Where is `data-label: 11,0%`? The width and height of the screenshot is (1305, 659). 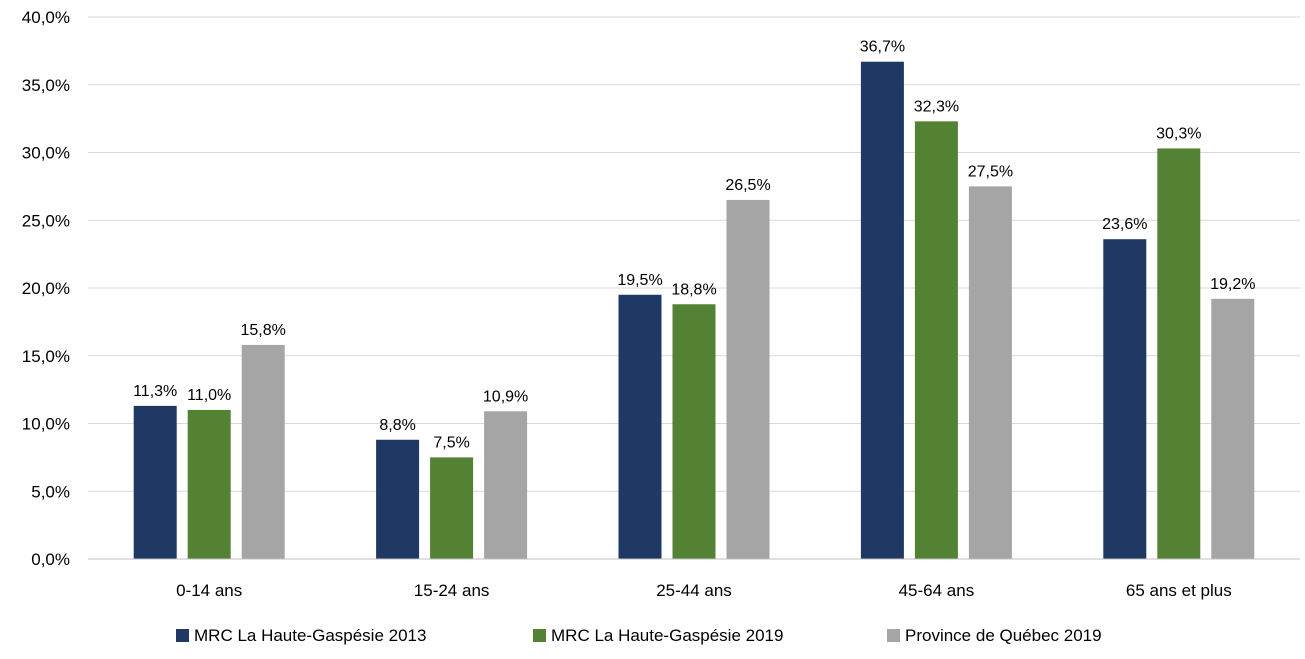 data-label: 11,0% is located at coordinates (209, 395).